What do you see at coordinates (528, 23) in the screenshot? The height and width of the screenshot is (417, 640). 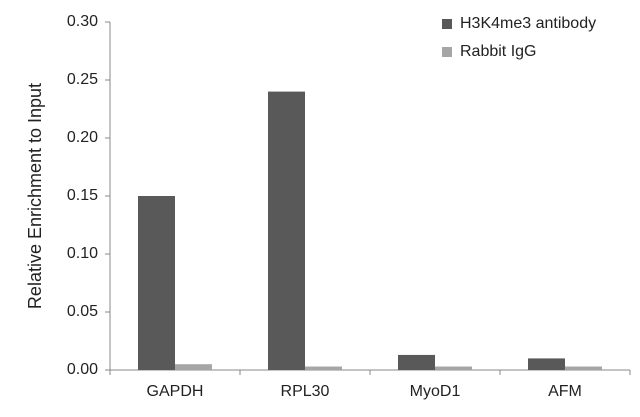 I see `legend-label: H3K4me3 antibody` at bounding box center [528, 23].